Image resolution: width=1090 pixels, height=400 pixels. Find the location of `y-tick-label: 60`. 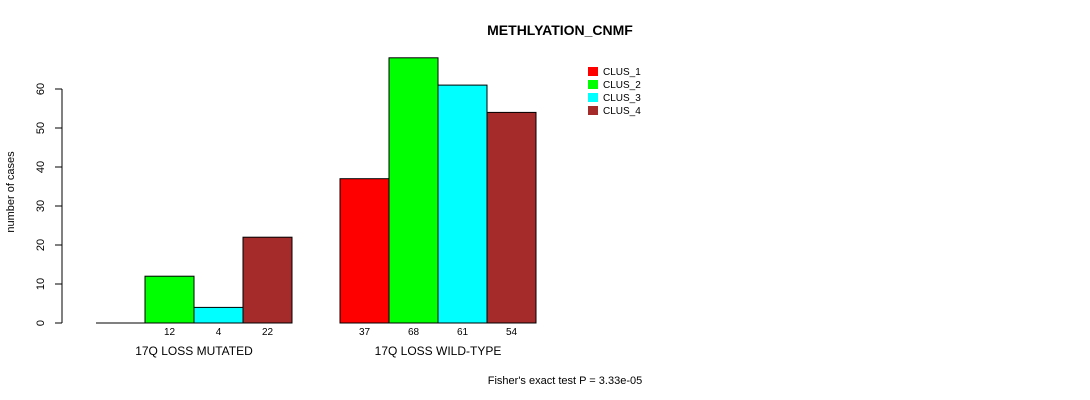

y-tick-label: 60 is located at coordinates (41, 89).